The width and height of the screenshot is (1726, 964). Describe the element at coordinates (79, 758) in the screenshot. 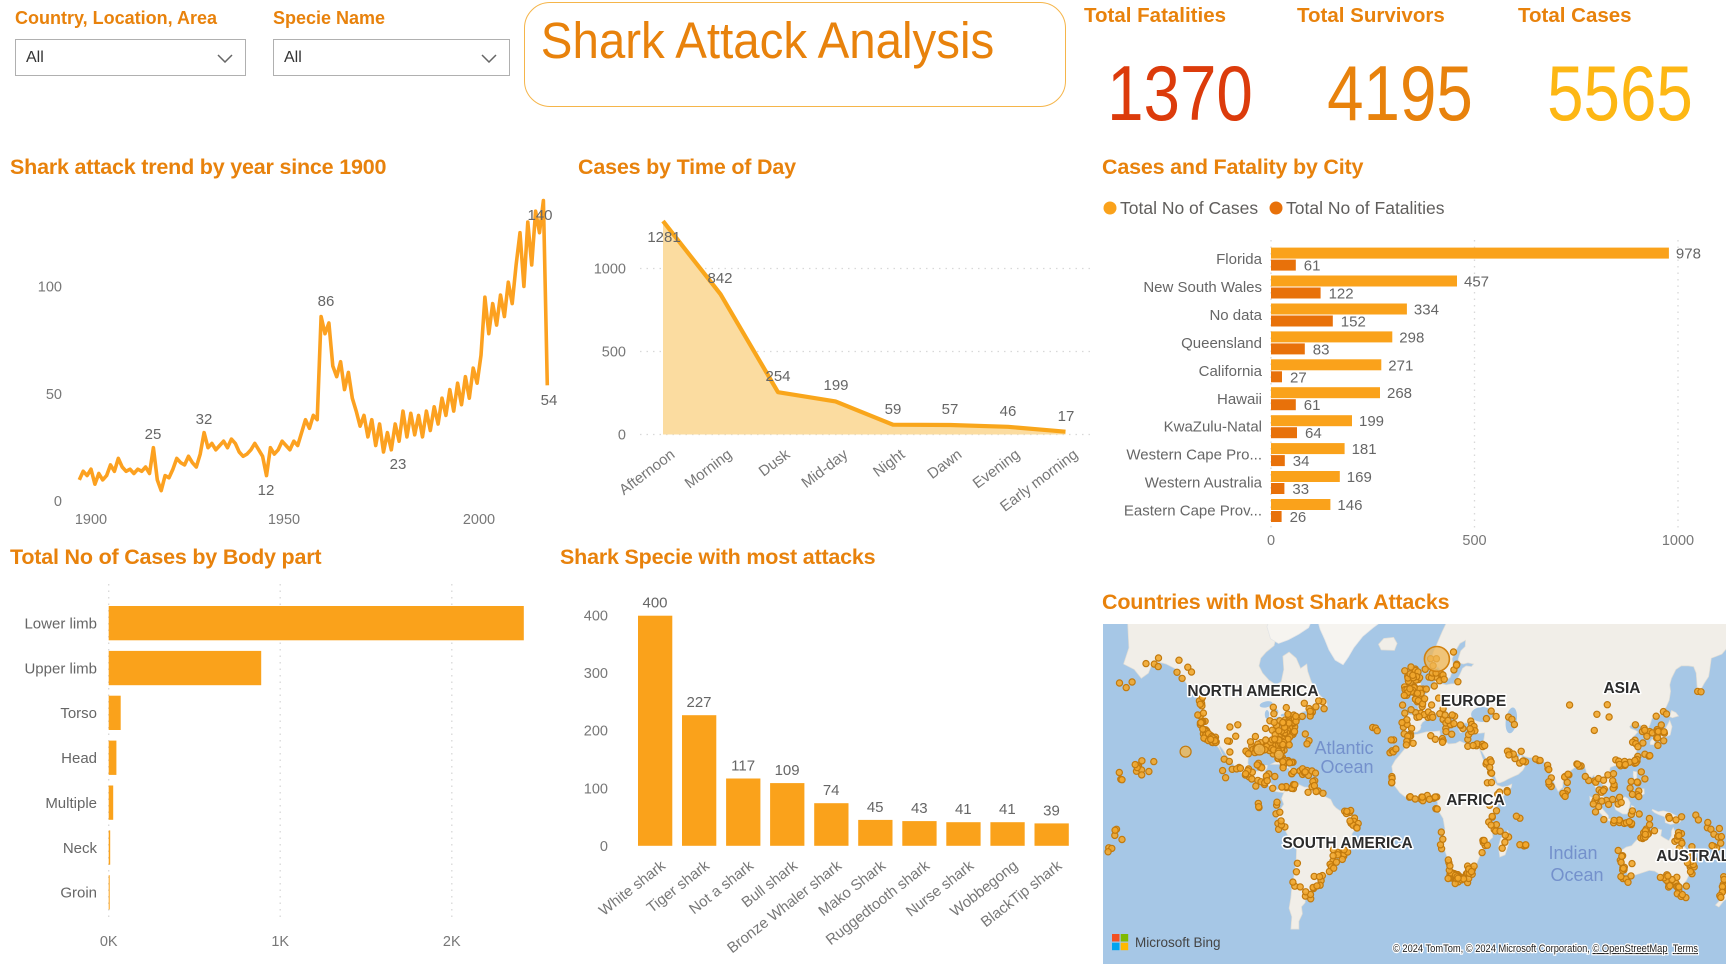

I see `svg-text: Head` at that location.